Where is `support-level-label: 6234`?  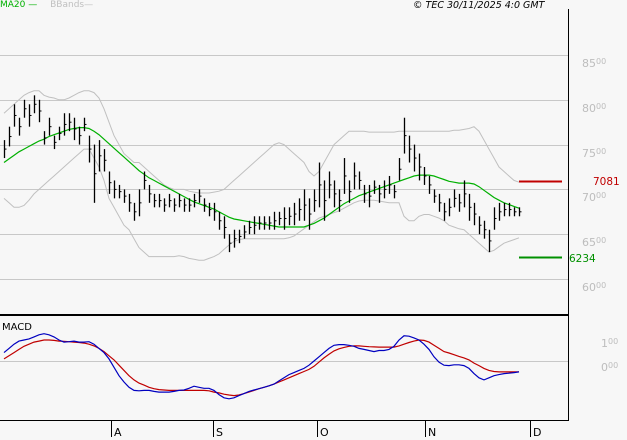
support-level-label: 6234 is located at coordinates (582, 259).